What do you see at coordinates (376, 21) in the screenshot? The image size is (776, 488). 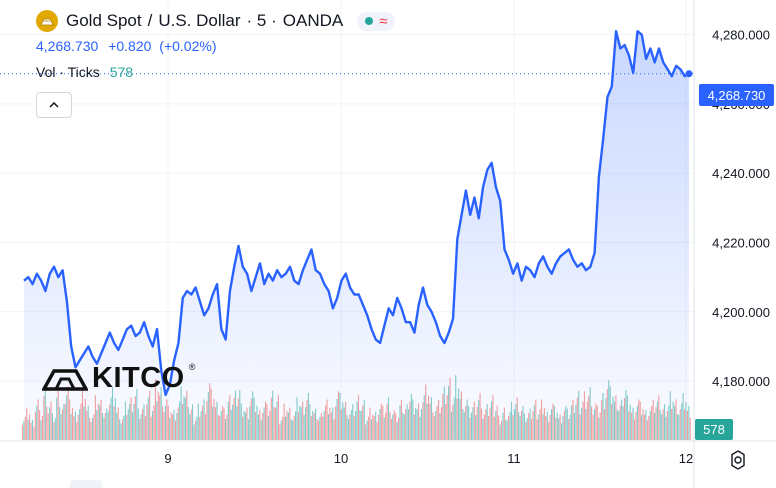 I see `market-status: ≈` at bounding box center [376, 21].